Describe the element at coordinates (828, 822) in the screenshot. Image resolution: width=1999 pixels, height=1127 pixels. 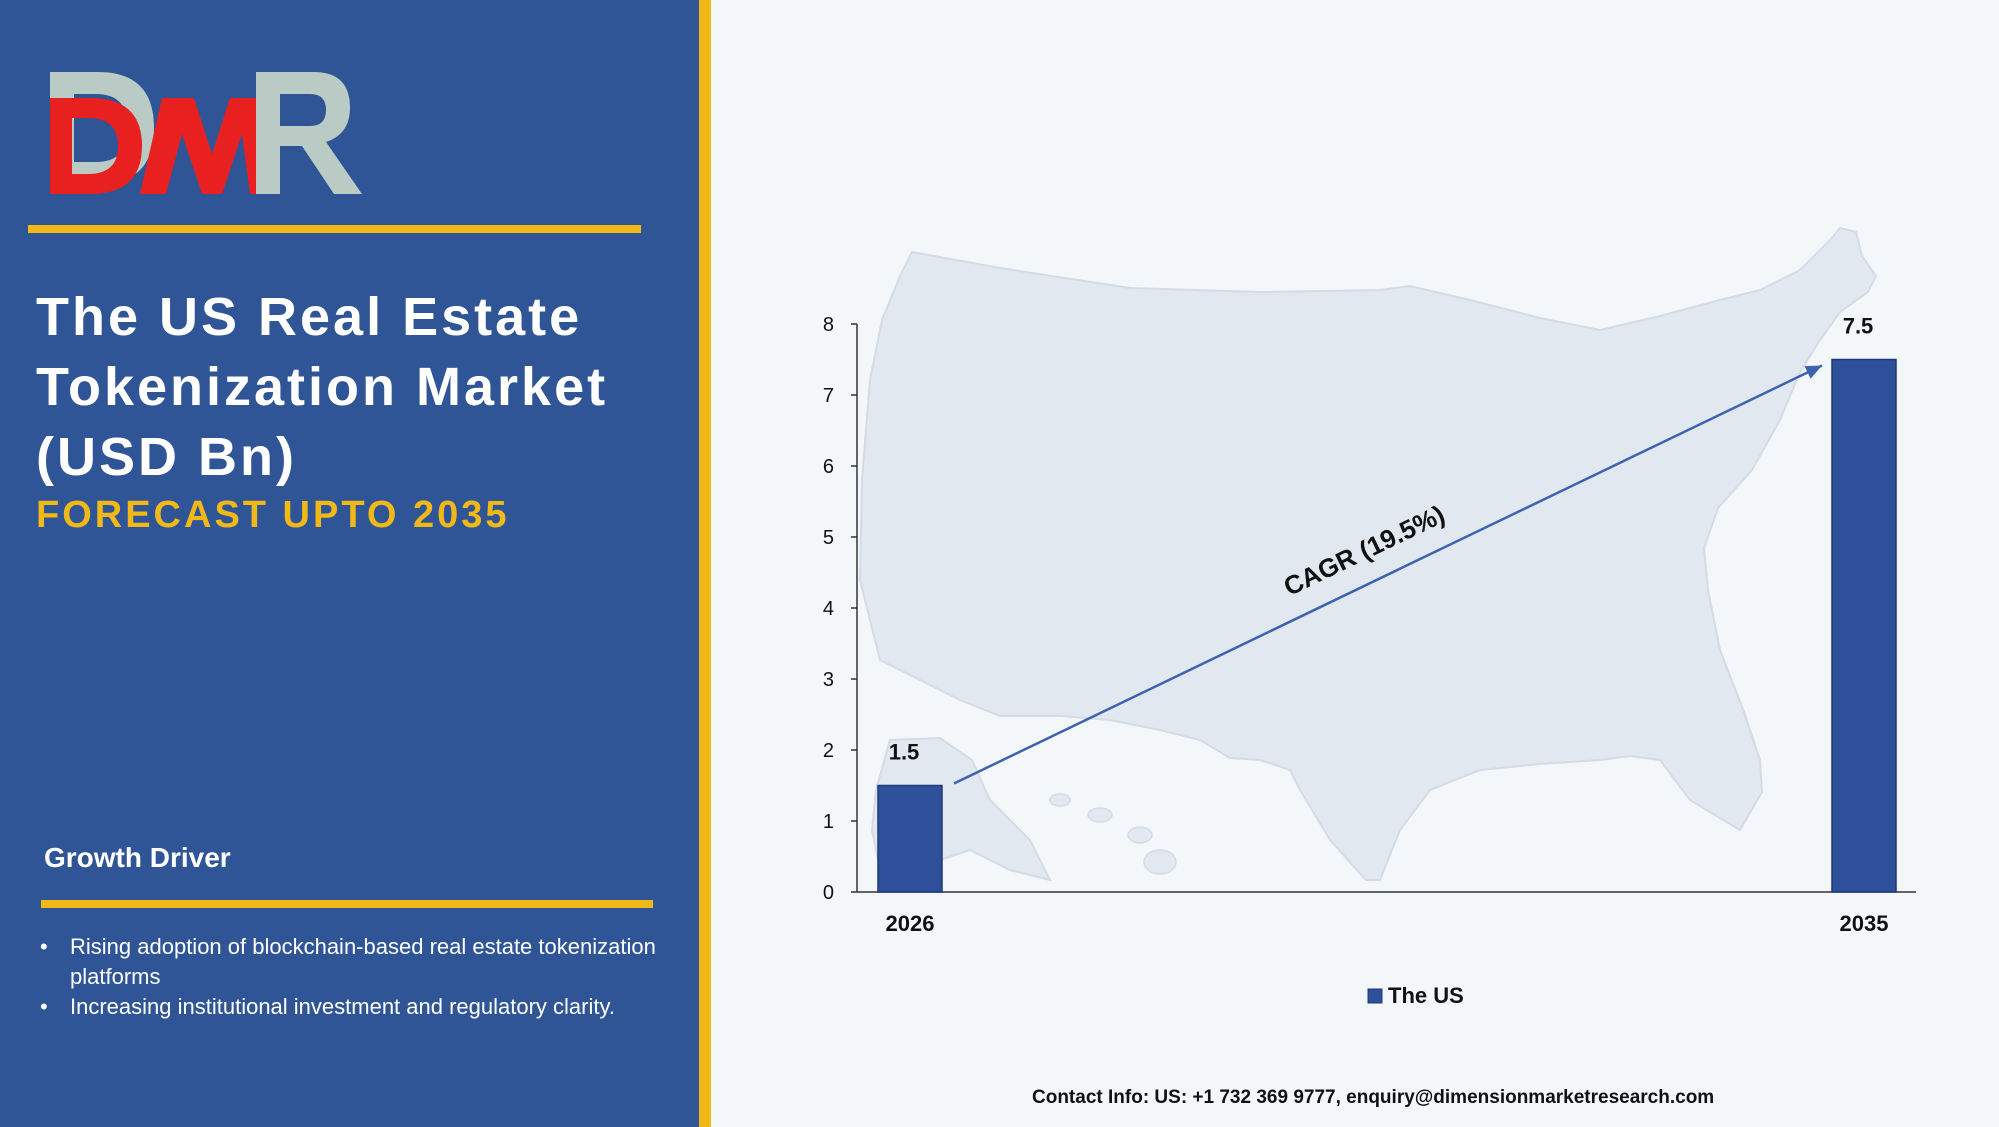
I see `y-tick-label: 1` at that location.